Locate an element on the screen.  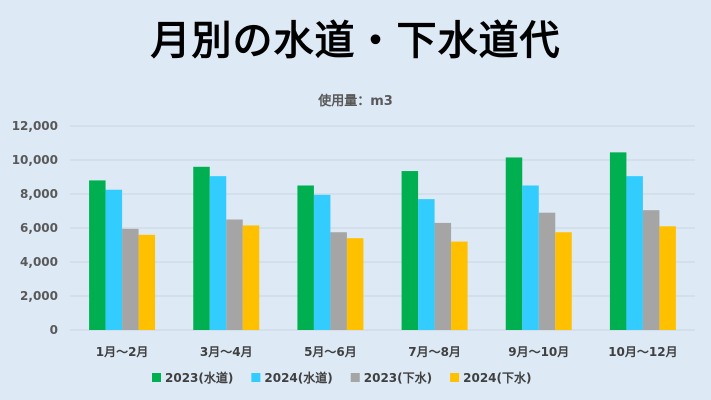
y-tick-label: 10,000 is located at coordinates (35, 160).